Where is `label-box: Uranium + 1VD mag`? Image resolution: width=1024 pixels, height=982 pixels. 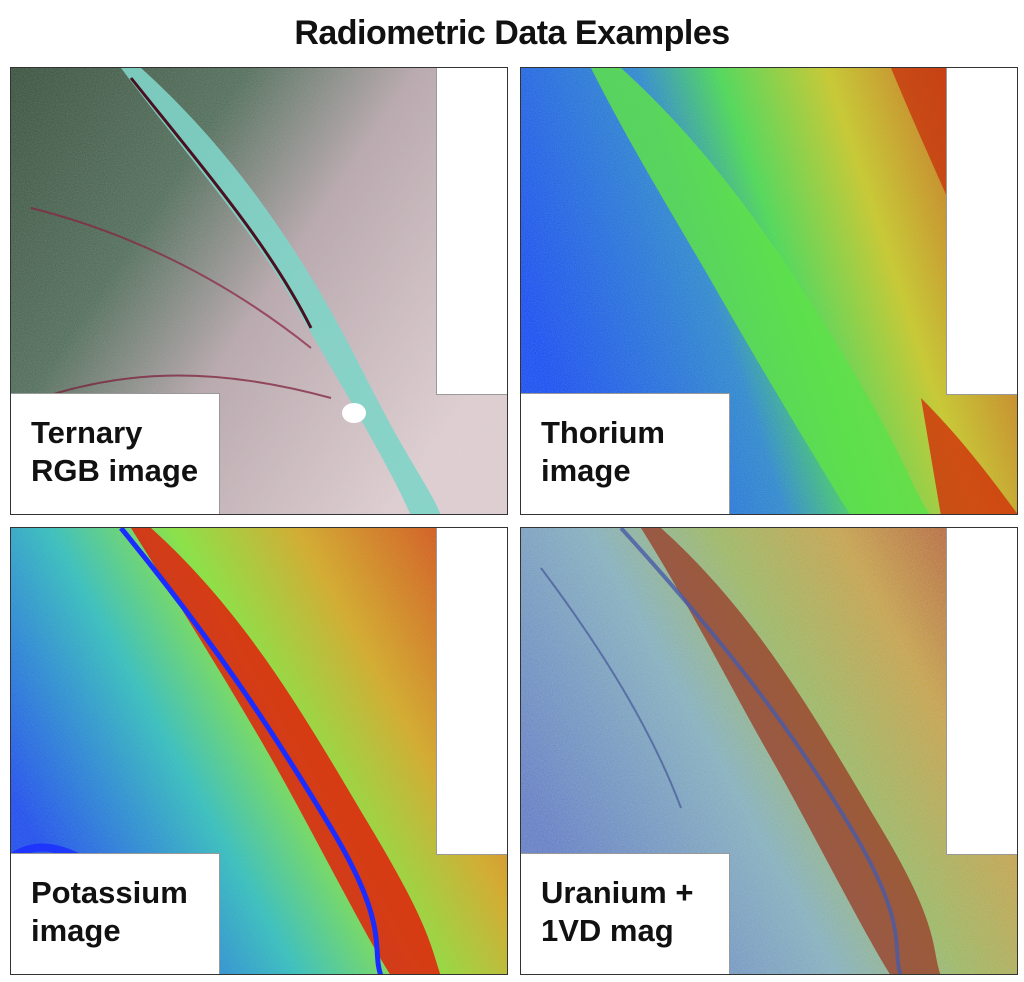
label-box: Uranium + 1VD mag is located at coordinates (625, 913).